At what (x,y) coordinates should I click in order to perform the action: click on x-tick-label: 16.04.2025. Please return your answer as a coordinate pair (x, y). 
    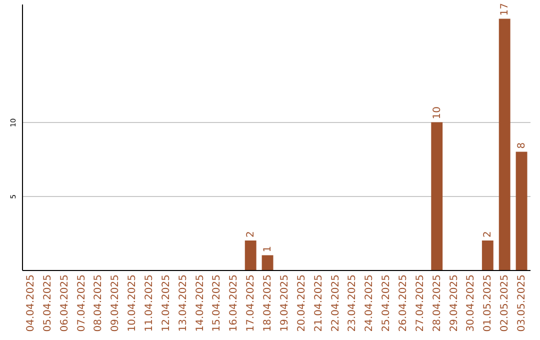
    Looking at the image, I should click on (234, 303).